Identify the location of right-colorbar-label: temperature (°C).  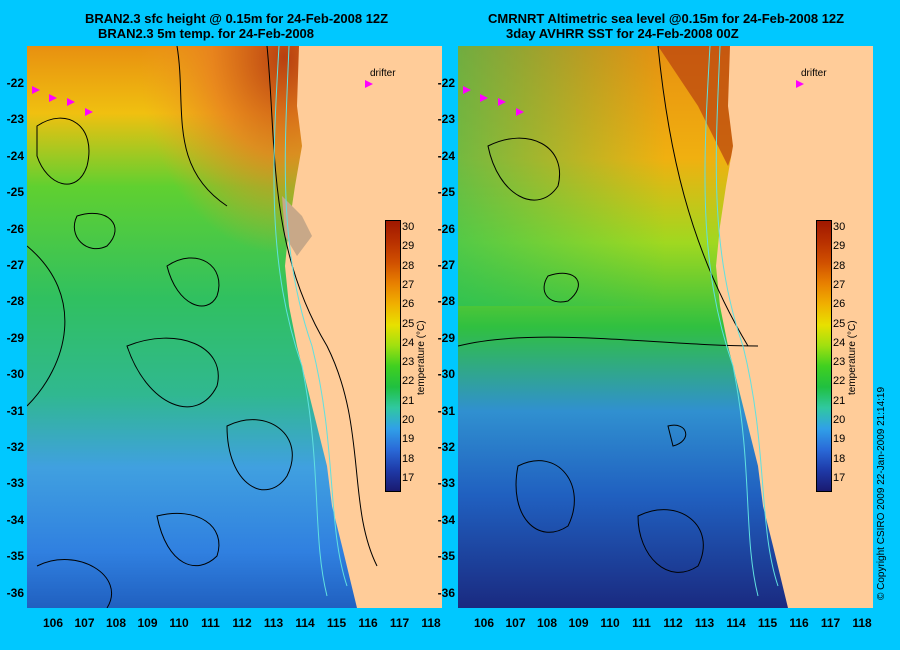
(852, 357).